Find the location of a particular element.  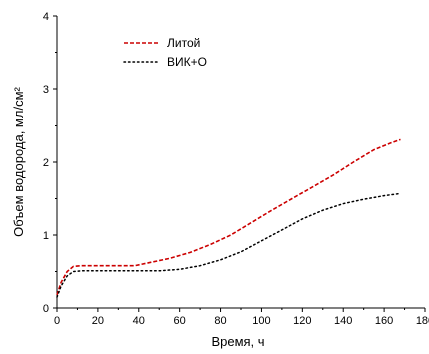

legend: Литой ВИК+О is located at coordinates (165, 52).